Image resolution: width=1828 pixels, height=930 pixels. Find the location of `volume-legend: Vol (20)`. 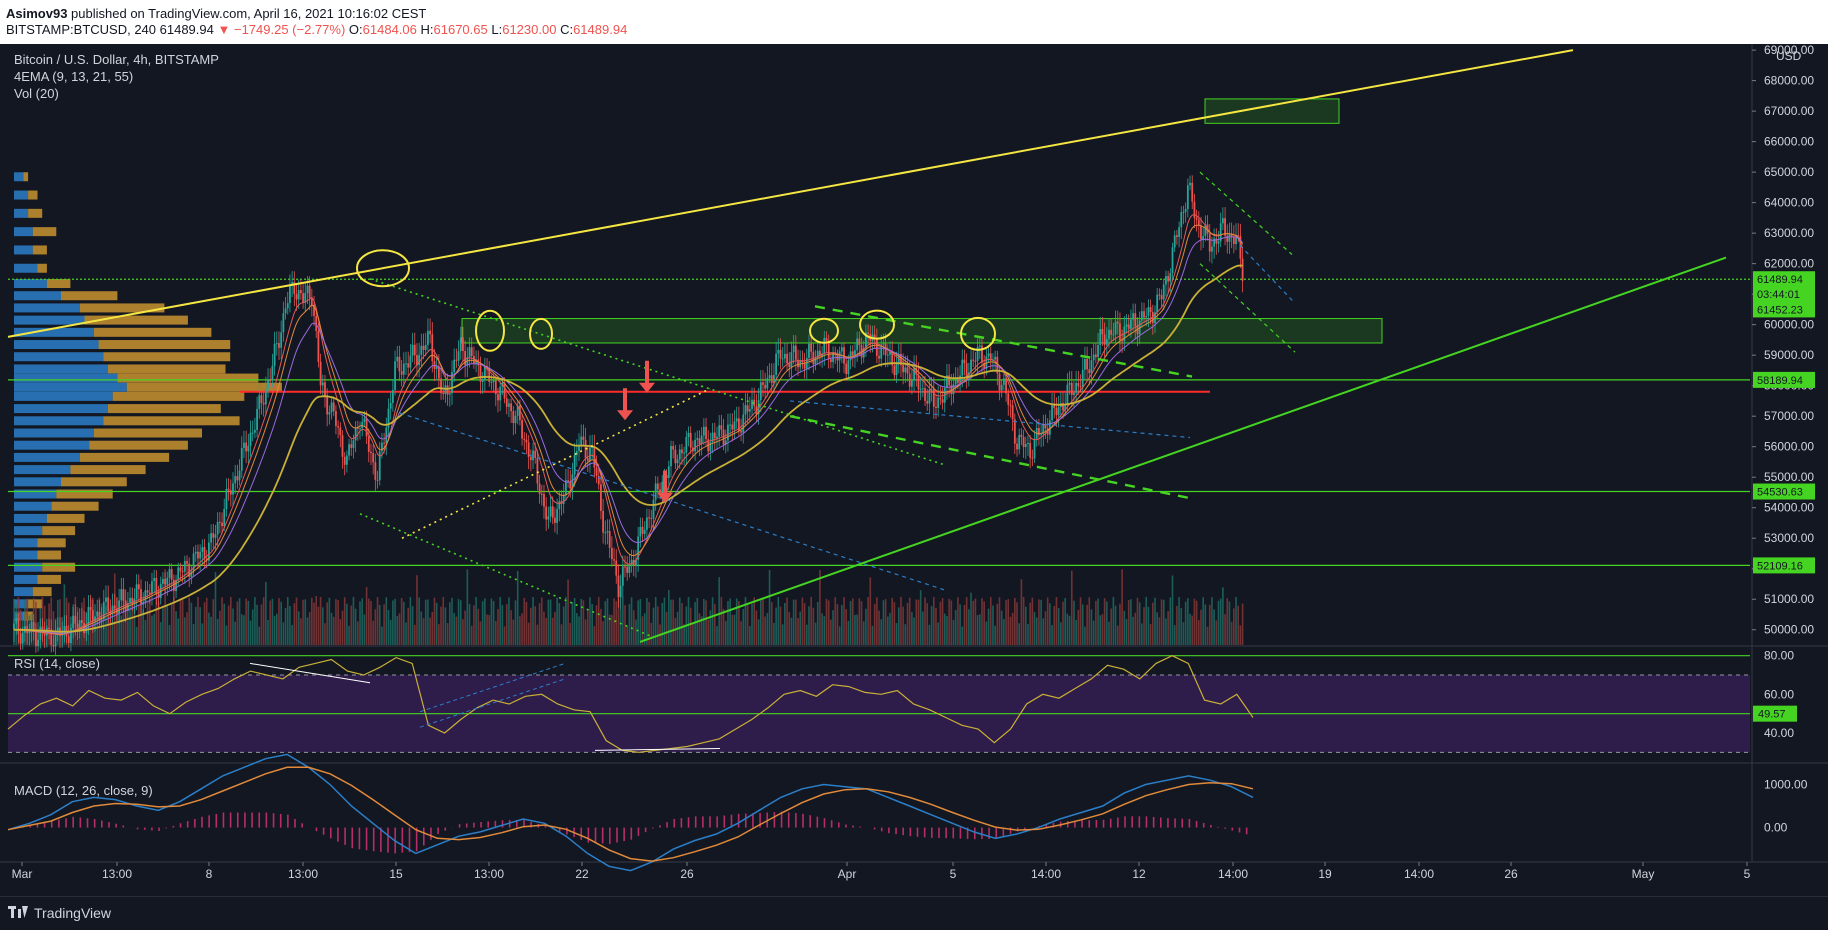

volume-legend: Vol (20) is located at coordinates (36, 93).